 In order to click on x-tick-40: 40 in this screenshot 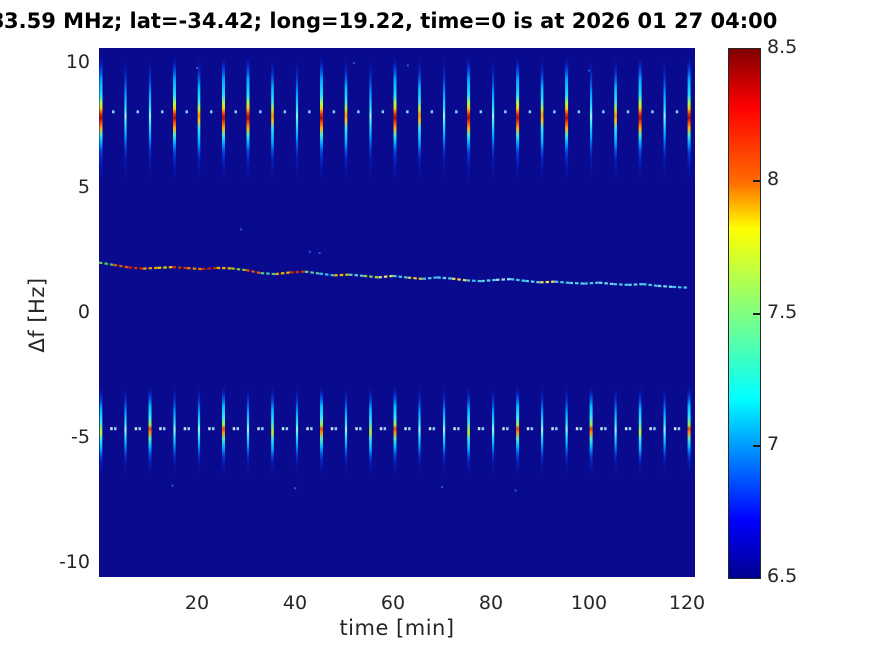, I will do `click(295, 603)`.